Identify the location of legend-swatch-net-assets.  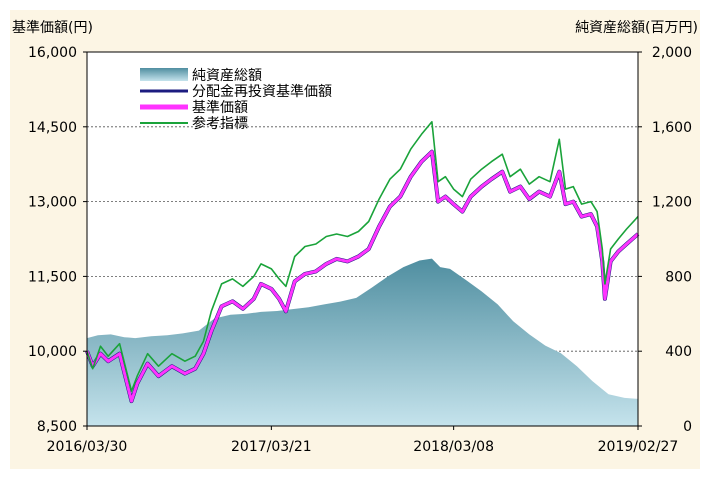
(164, 74).